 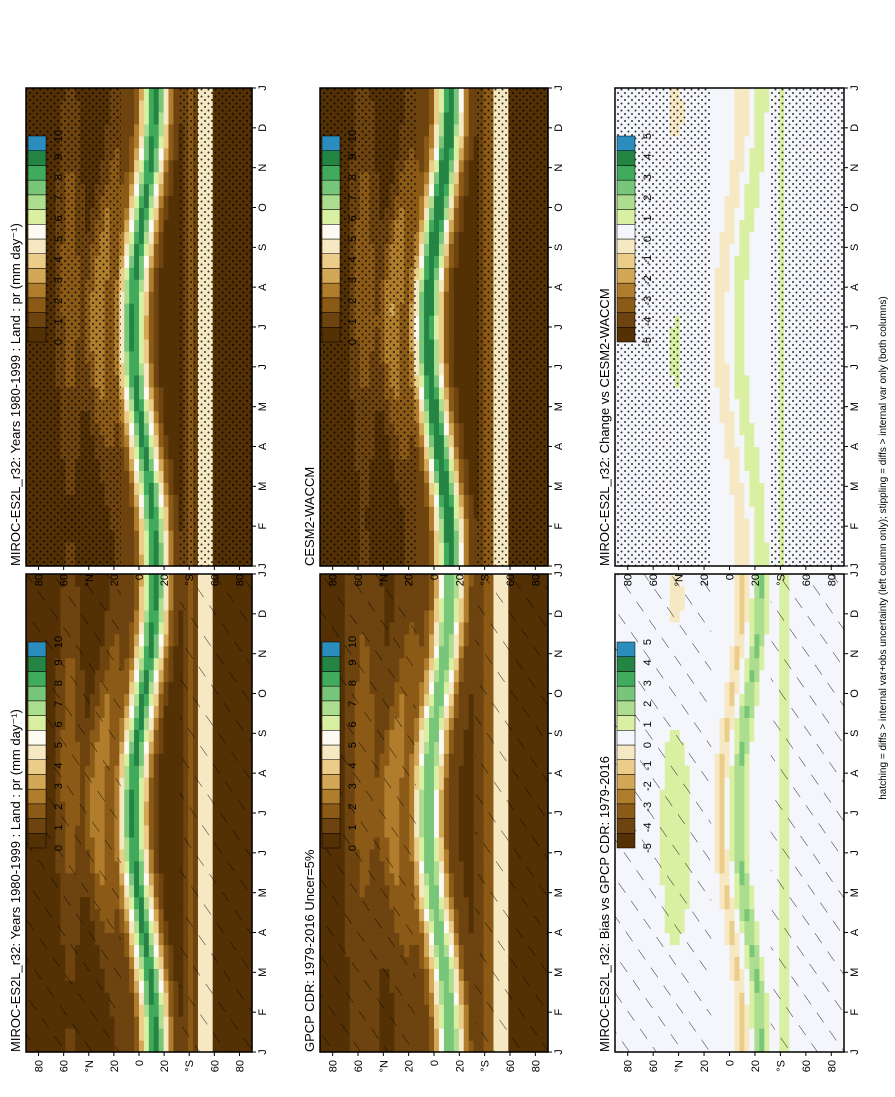 I want to click on colorbar-tick-label: 1, so click(x=59, y=827).